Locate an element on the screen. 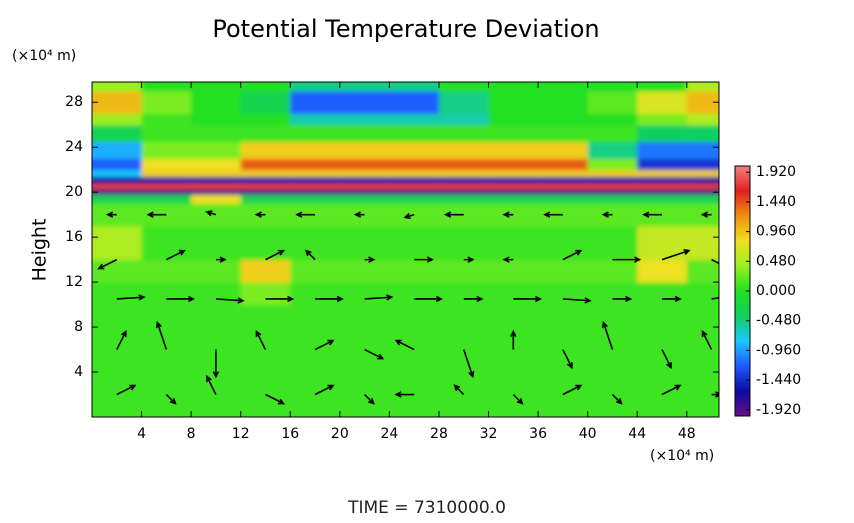 The height and width of the screenshot is (523, 854). x-tick-label: 44 is located at coordinates (637, 434).